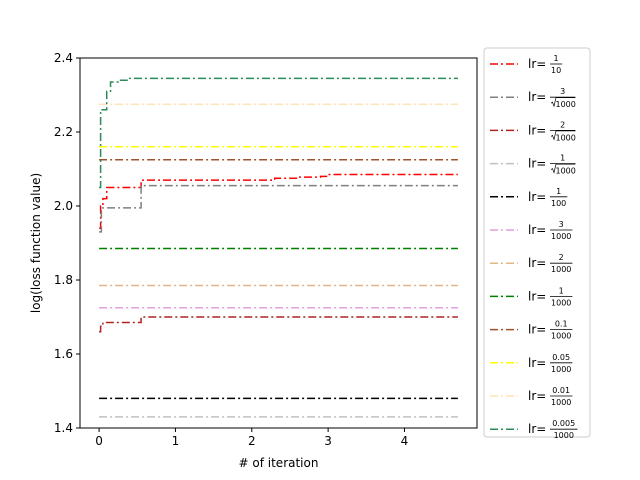  What do you see at coordinates (67, 243) in the screenshot?
I see `y-ticks: 1.4 1.6 1.8 2.0 2.2 2.4` at bounding box center [67, 243].